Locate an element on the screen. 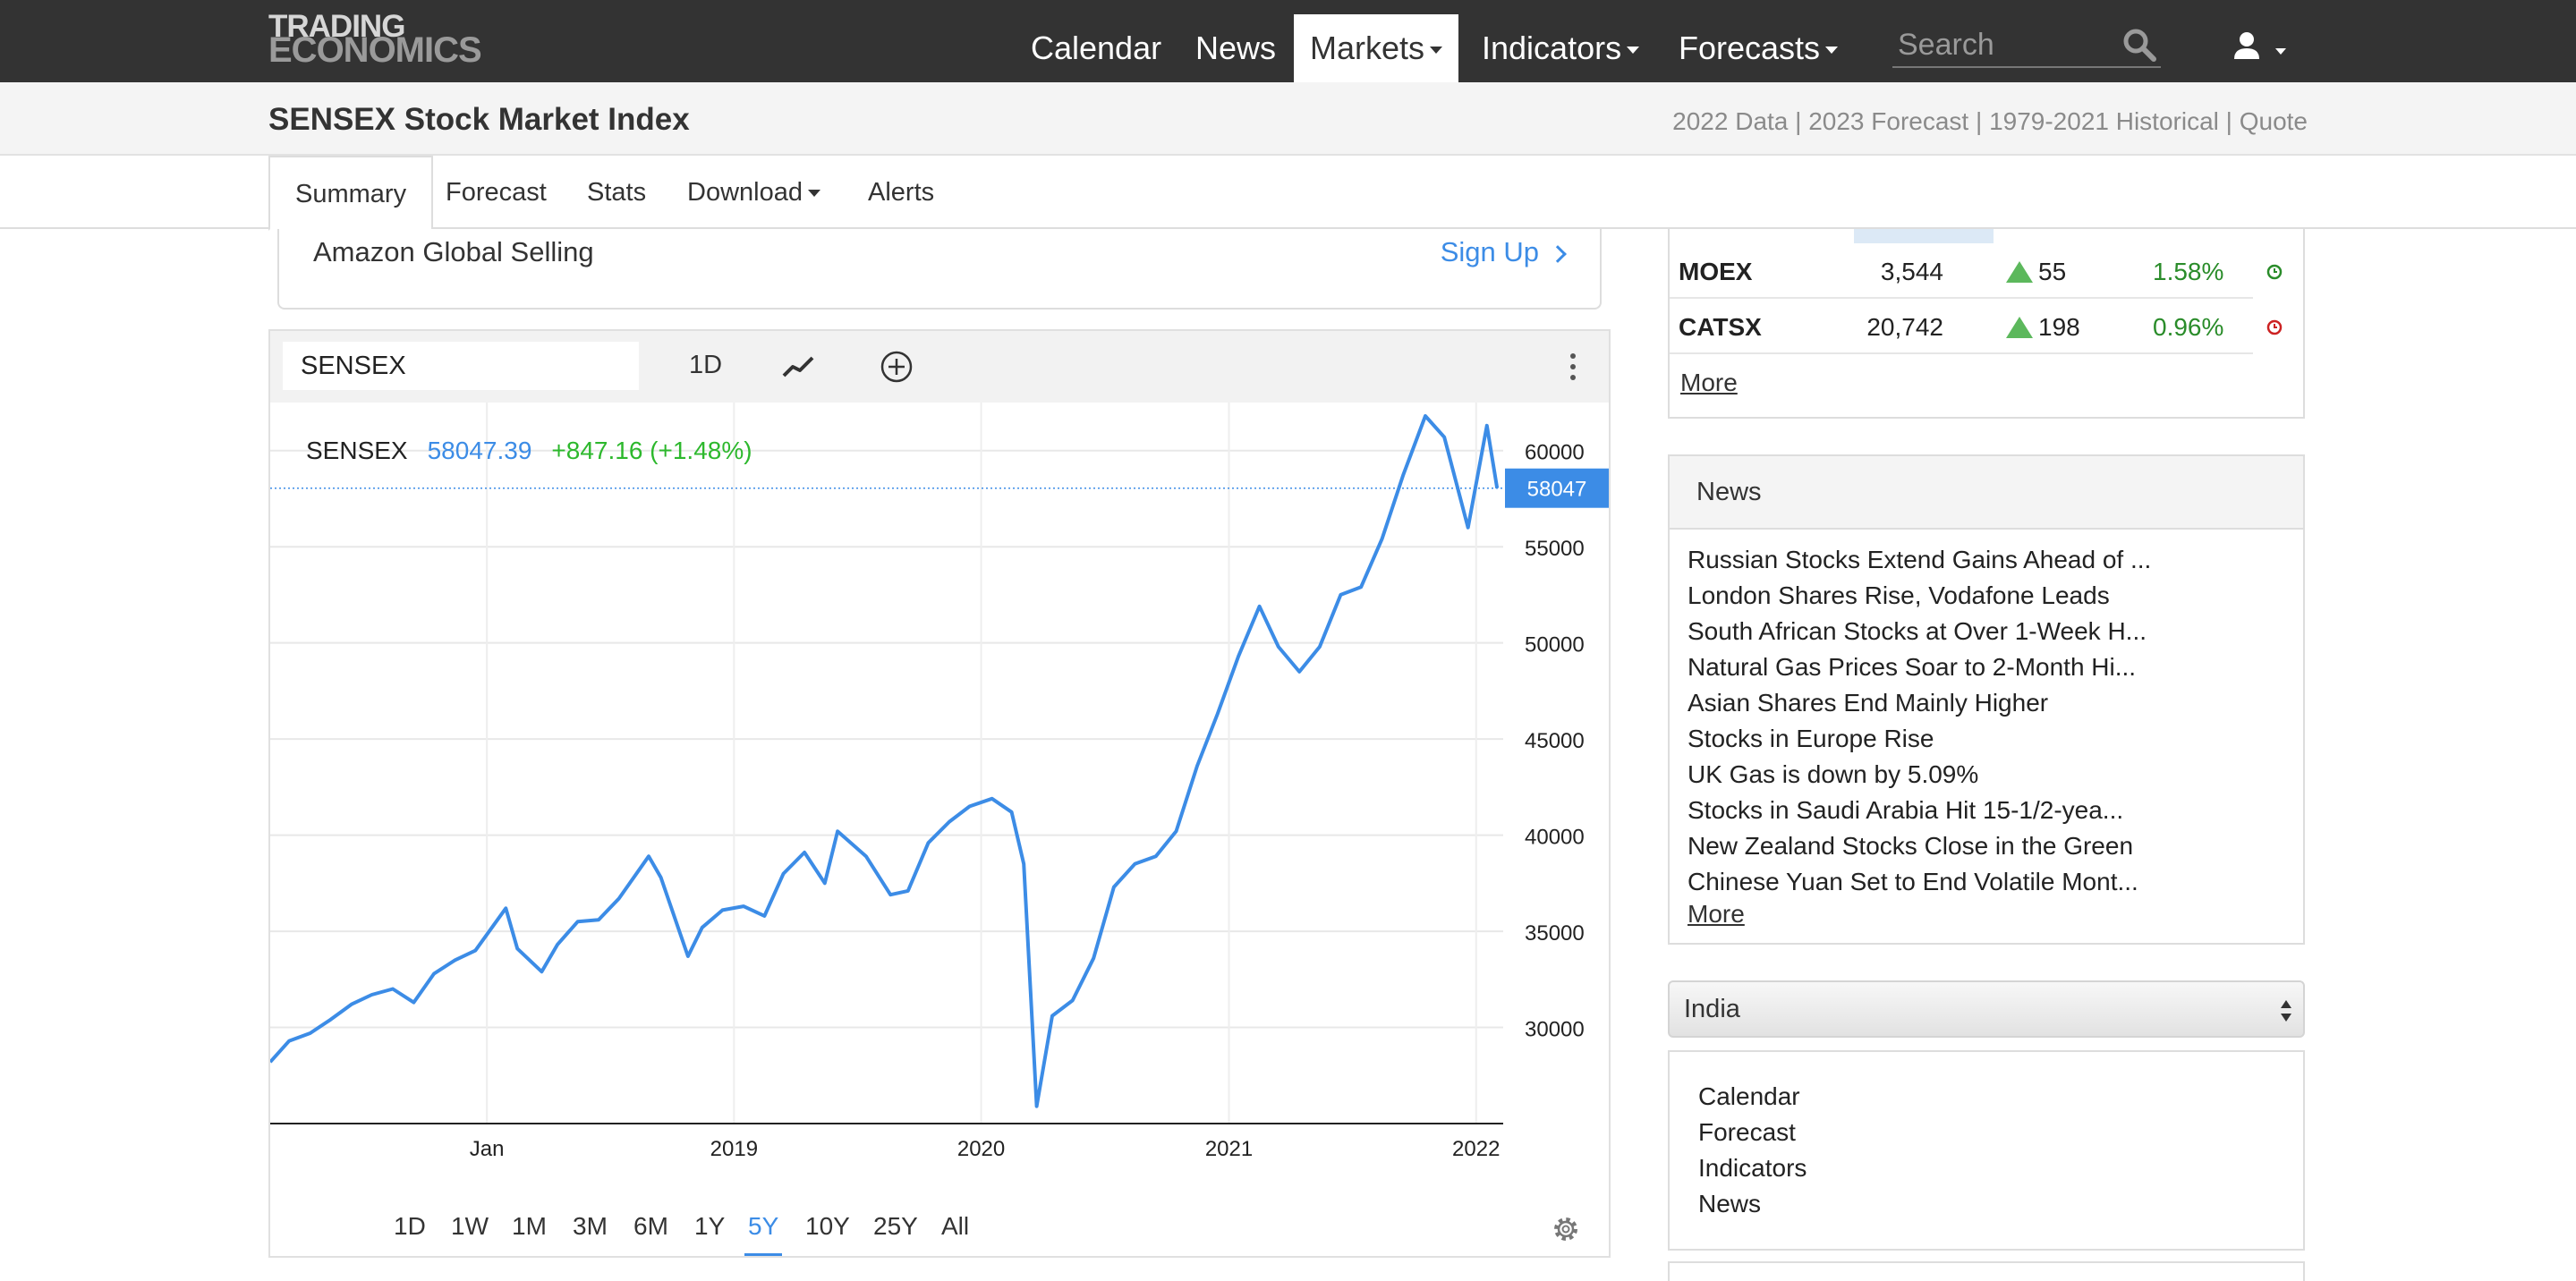  news-header: News is located at coordinates (1986, 493).